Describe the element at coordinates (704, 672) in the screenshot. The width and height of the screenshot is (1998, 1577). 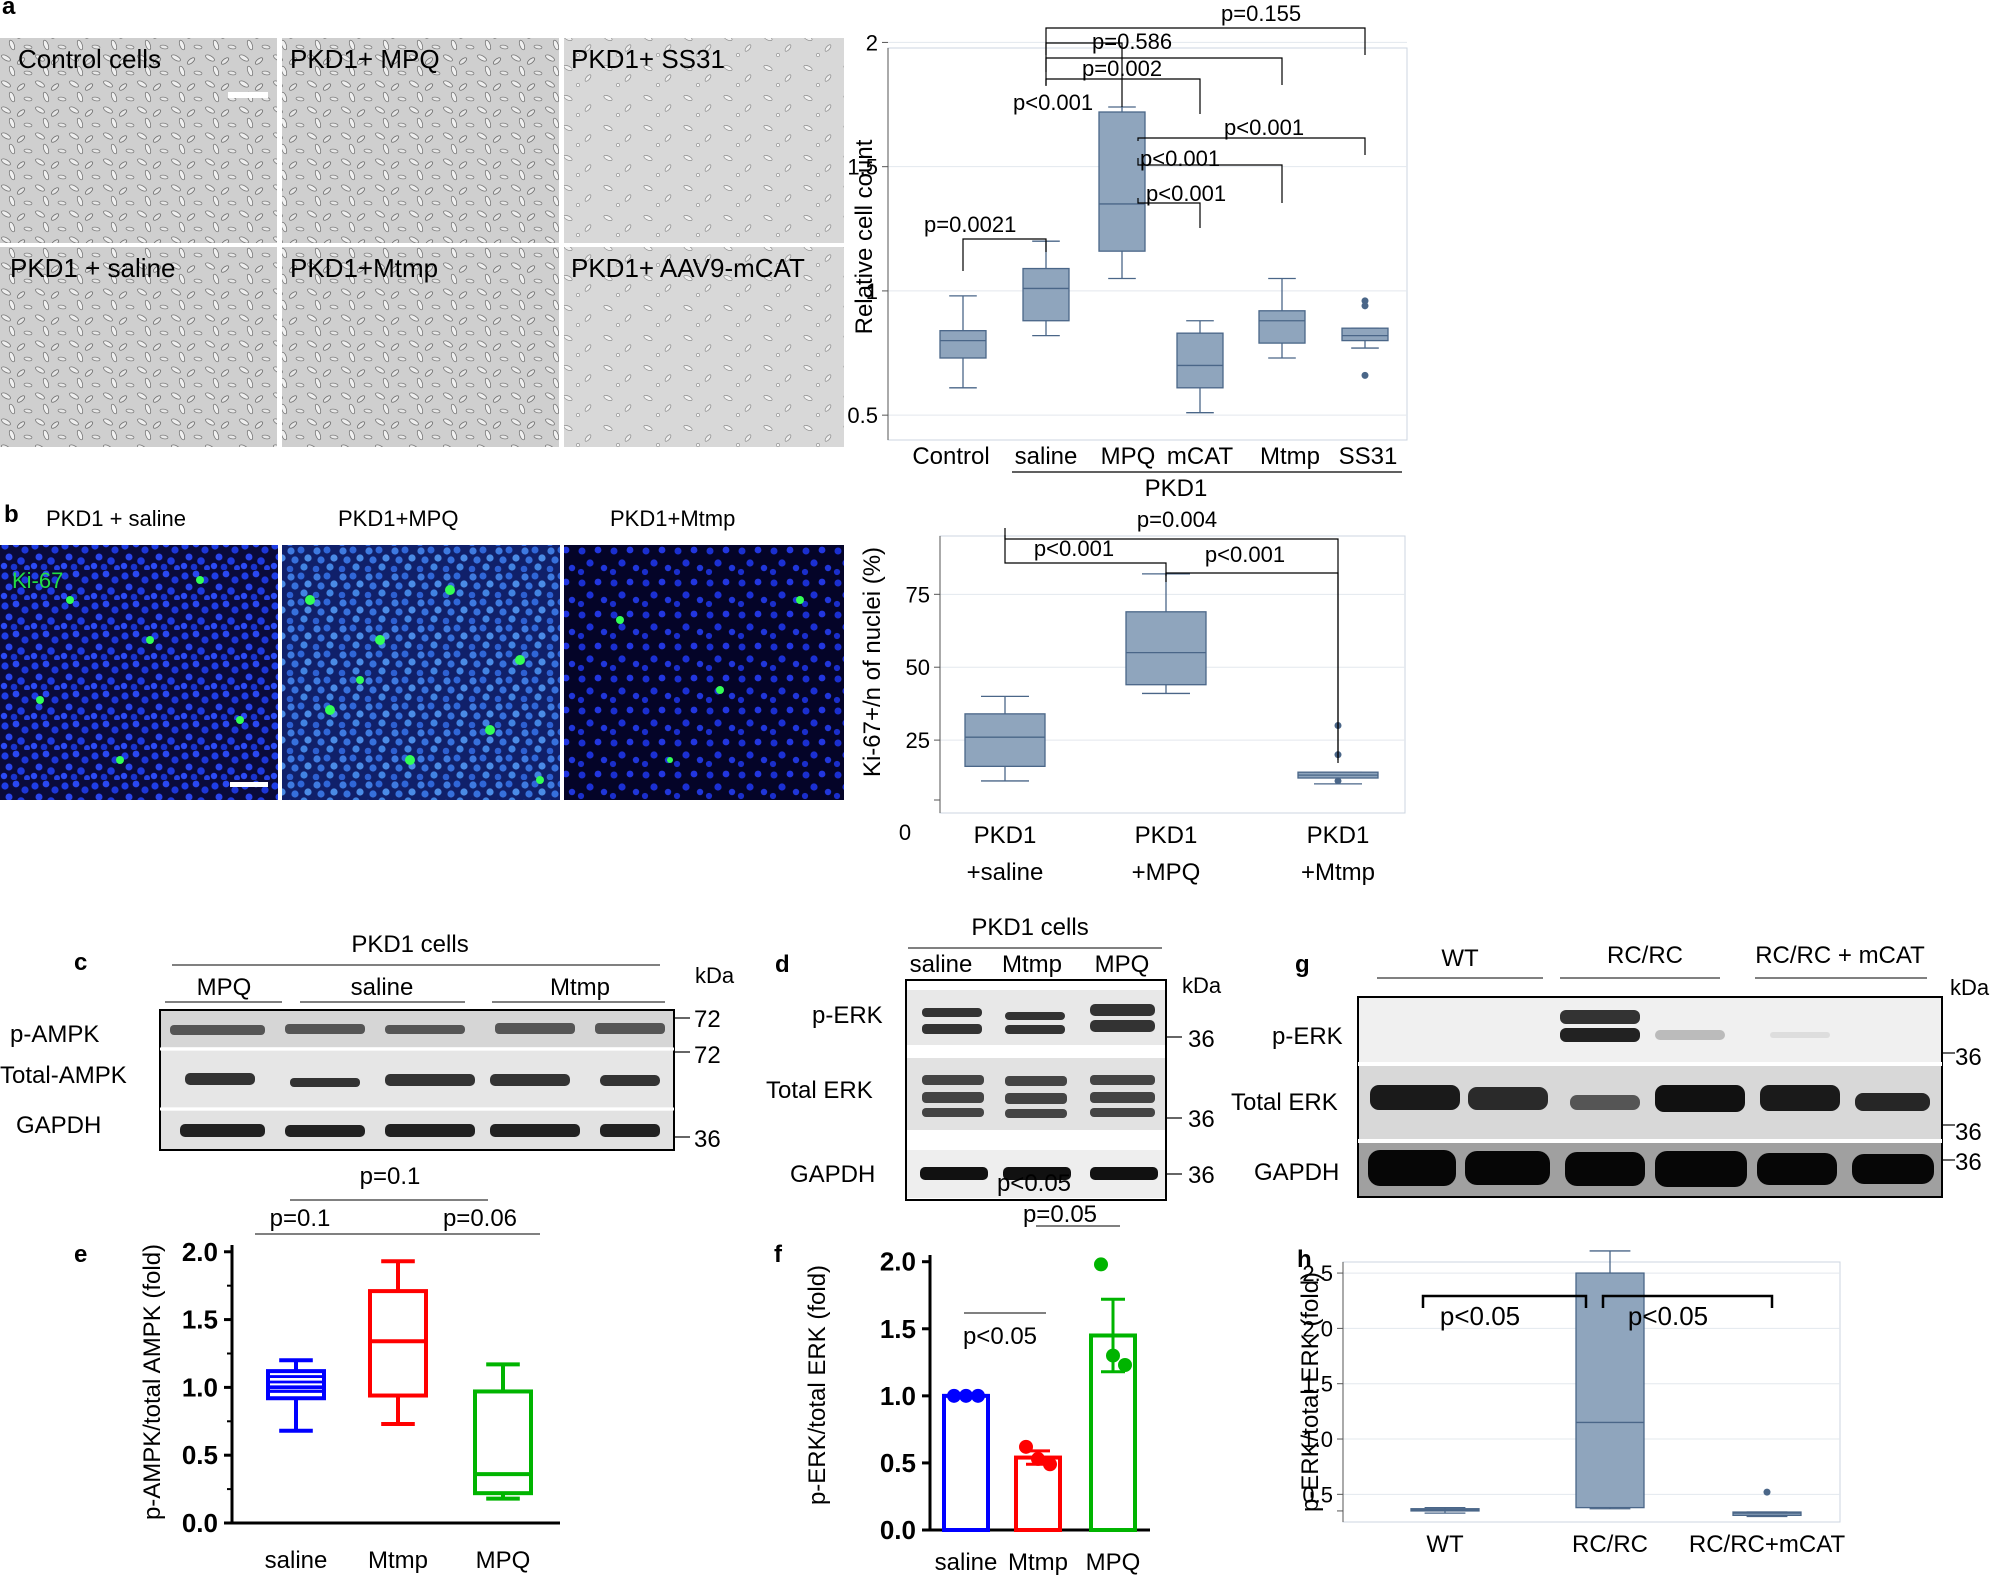
I see `fluorescence-mtmp` at that location.